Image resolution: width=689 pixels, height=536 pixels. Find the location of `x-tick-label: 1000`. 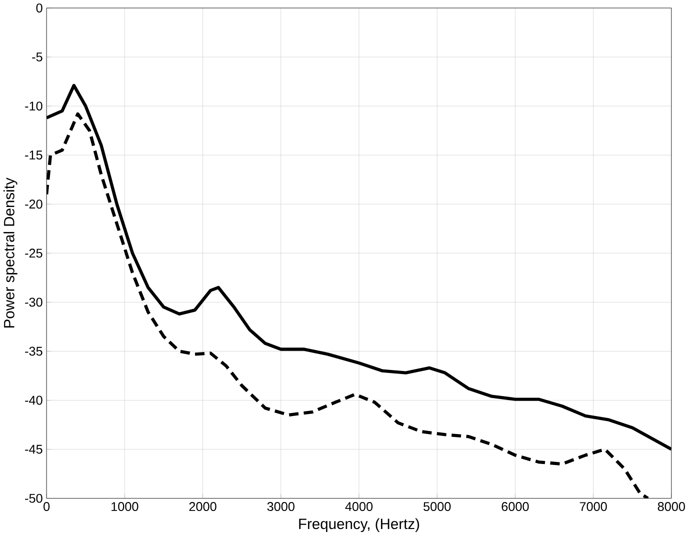

x-tick-label: 1000 is located at coordinates (125, 507).